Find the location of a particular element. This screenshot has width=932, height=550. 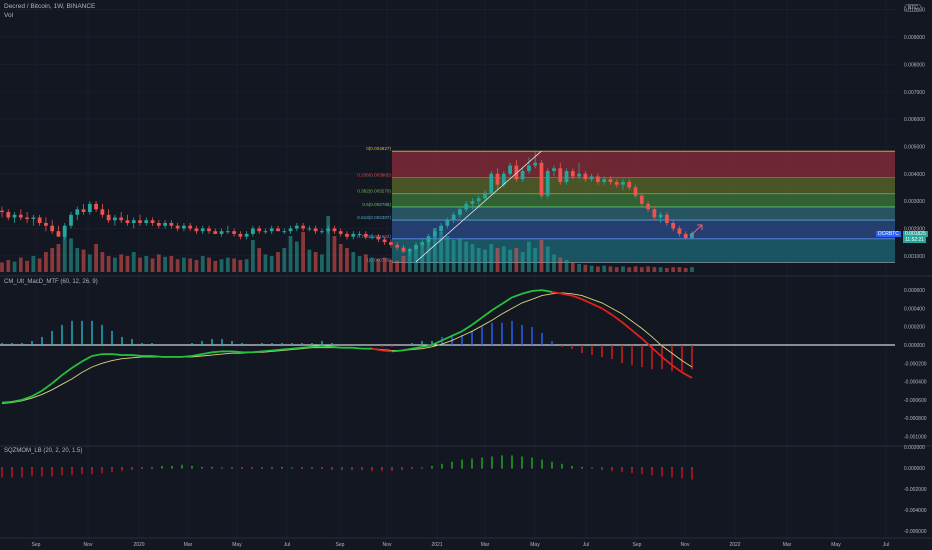

fib-level-label: 0.382(0.003270) is located at coordinates (374, 191).